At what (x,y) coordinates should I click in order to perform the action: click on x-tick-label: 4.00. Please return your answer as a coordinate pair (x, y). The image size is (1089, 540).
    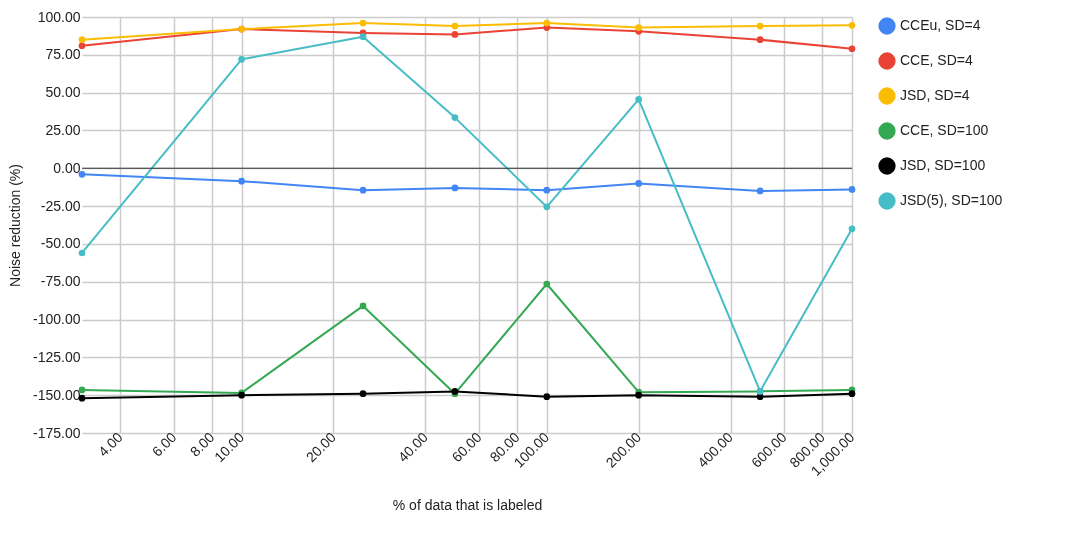
    Looking at the image, I should click on (110, 444).